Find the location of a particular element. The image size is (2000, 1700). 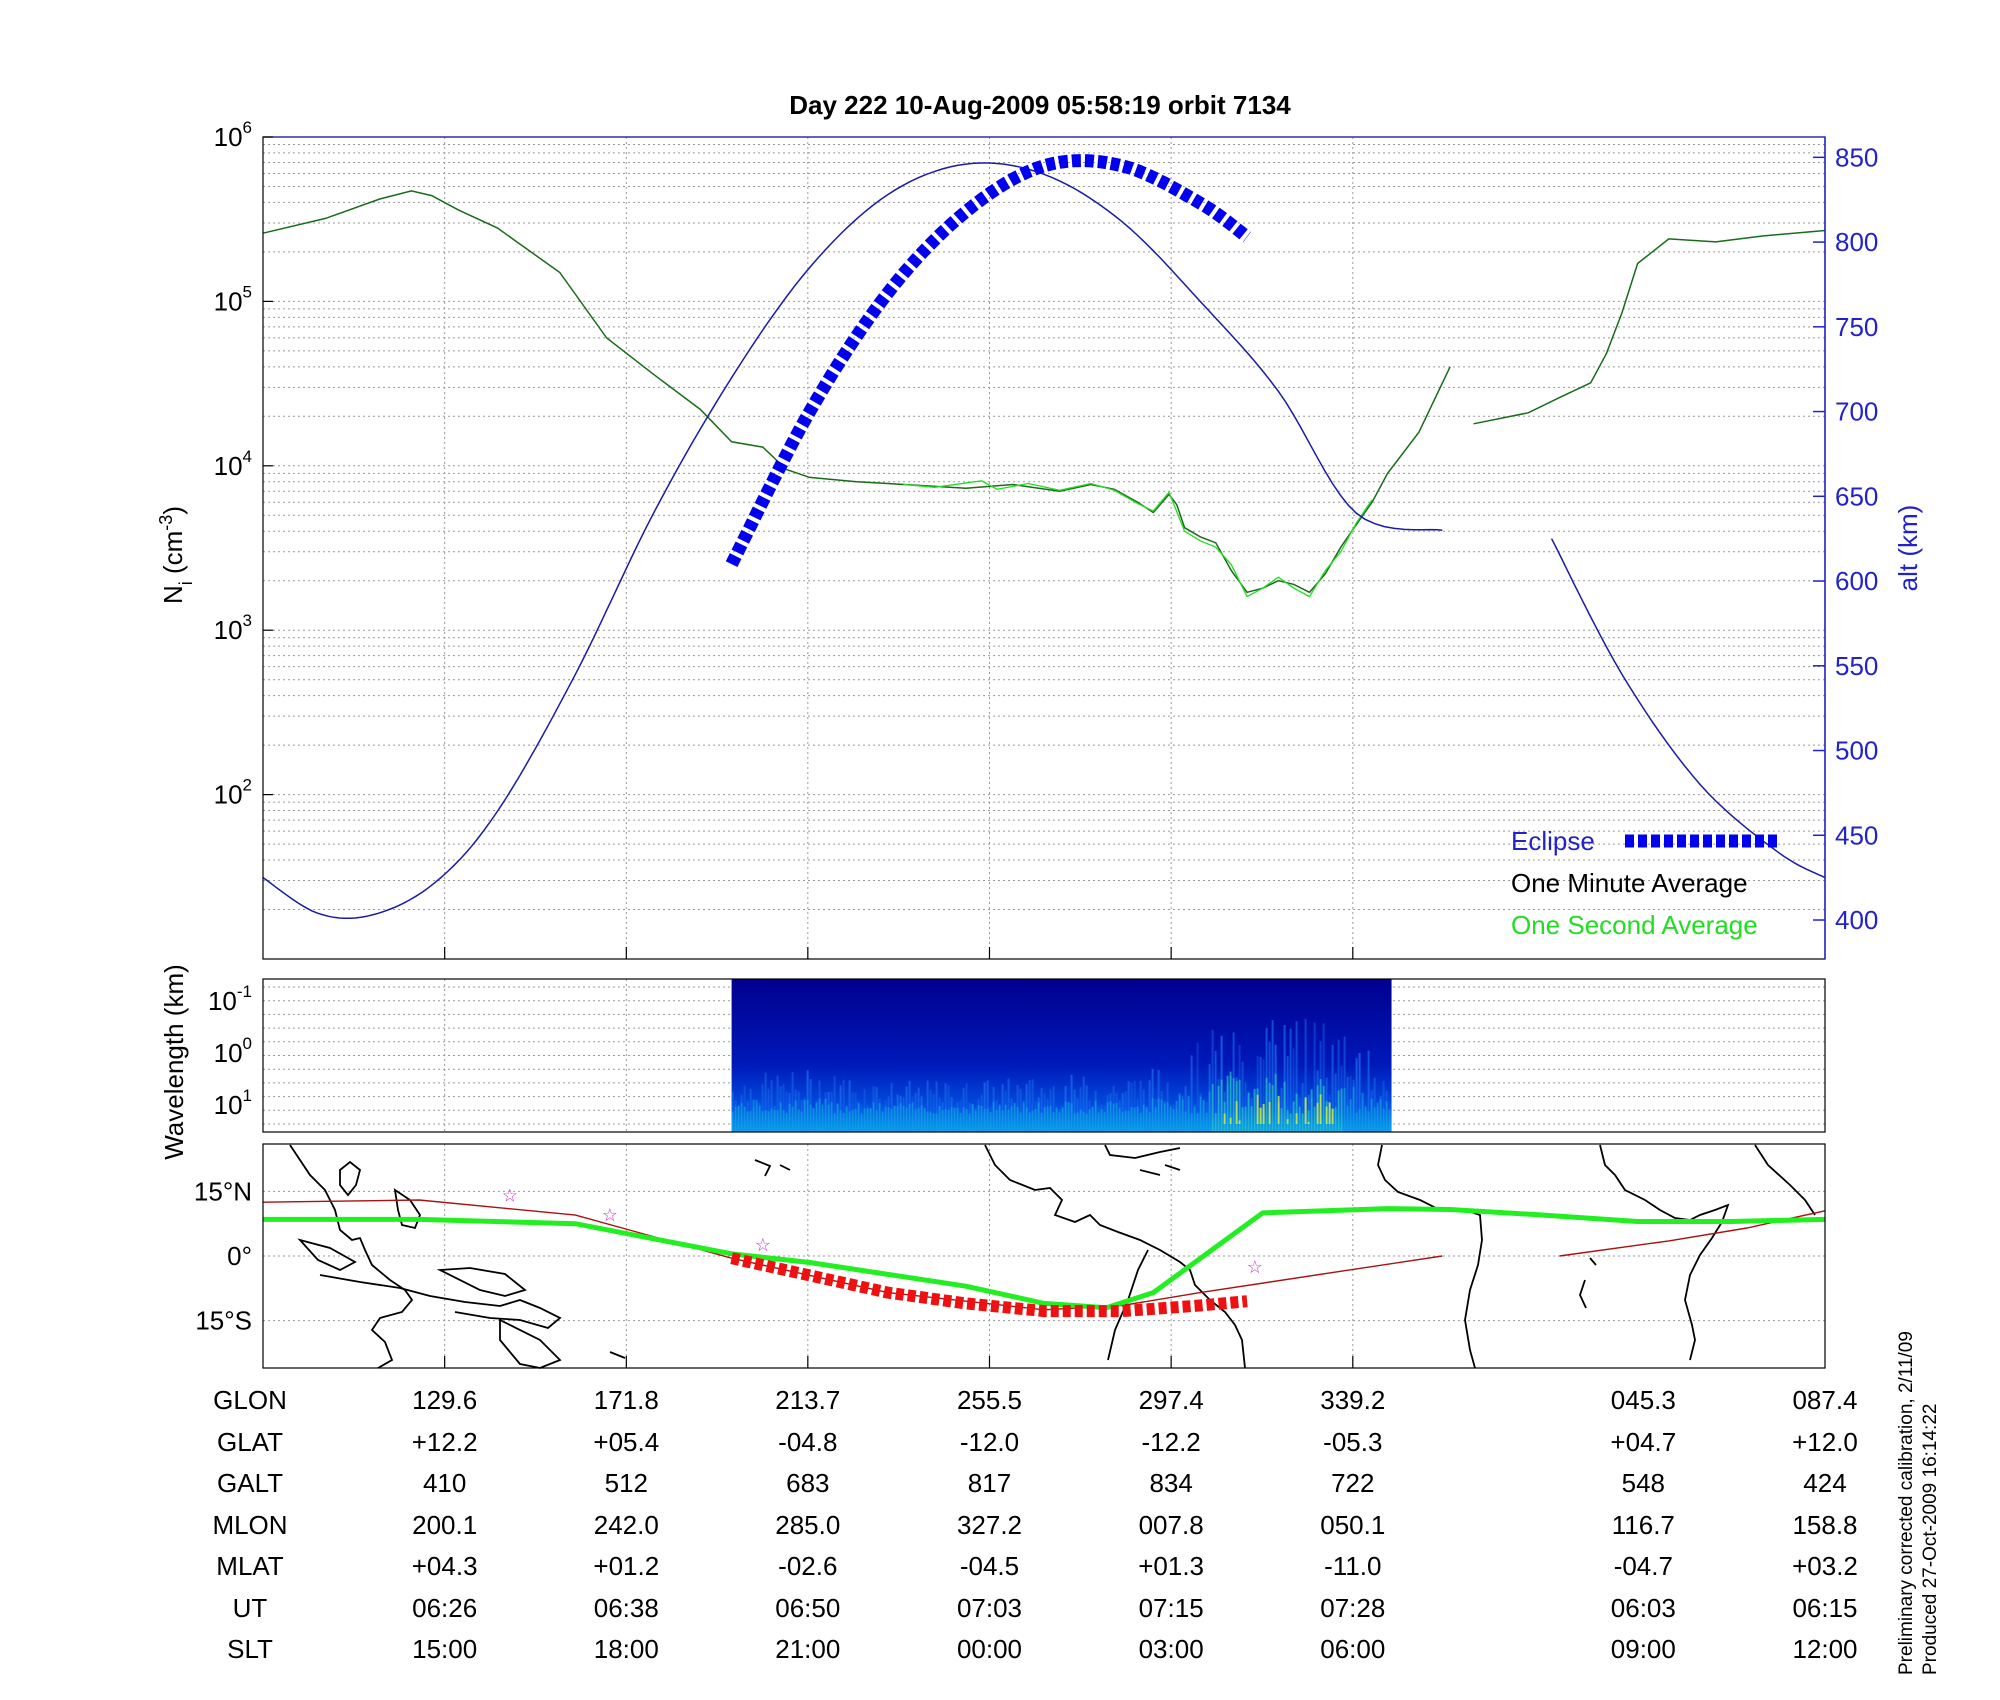

left-tick-label: 106 is located at coordinates (233, 135).